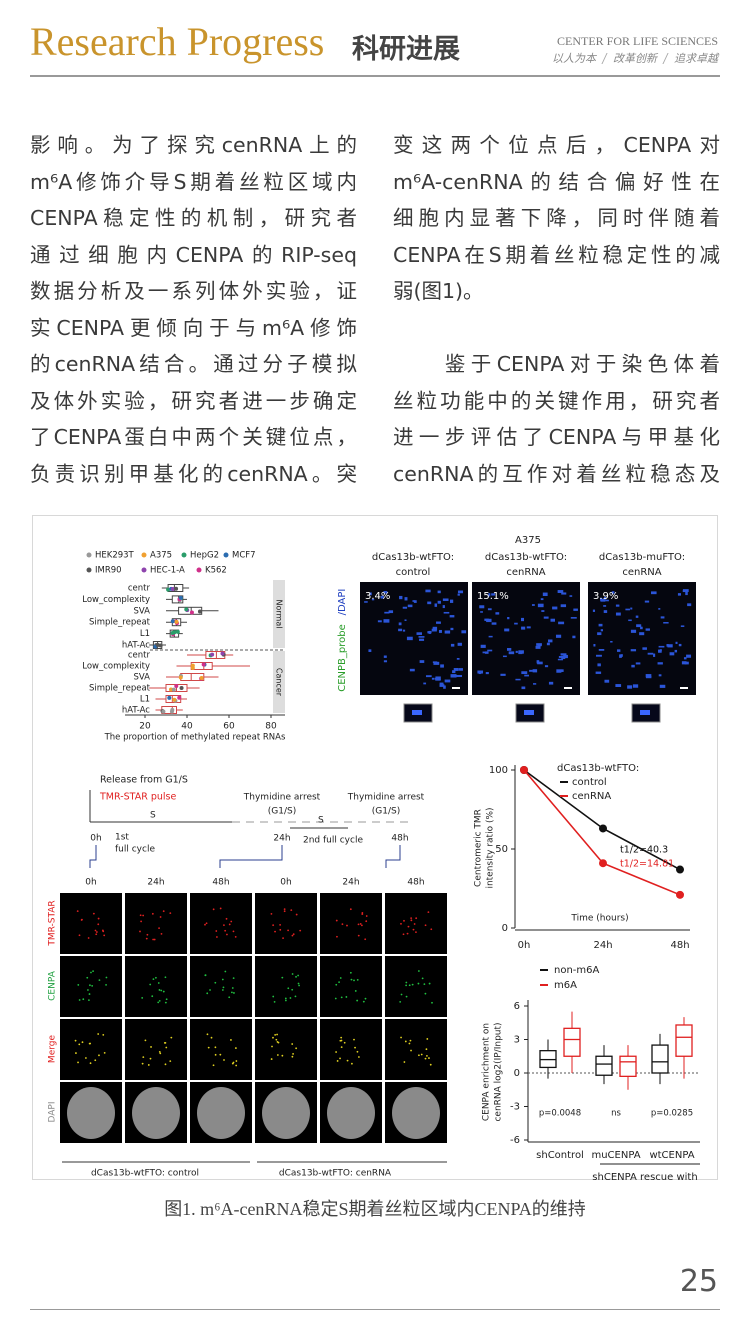  Describe the element at coordinates (556, 181) in the screenshot. I see `text-line: m⁶A-cenRNA的结合偏好性在` at that location.